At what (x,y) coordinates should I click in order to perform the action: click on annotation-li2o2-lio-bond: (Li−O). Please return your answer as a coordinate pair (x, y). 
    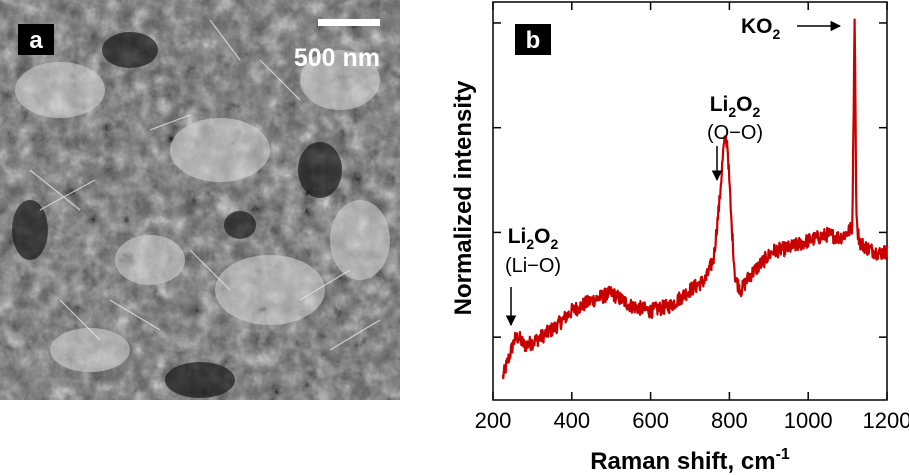
    Looking at the image, I should click on (533, 266).